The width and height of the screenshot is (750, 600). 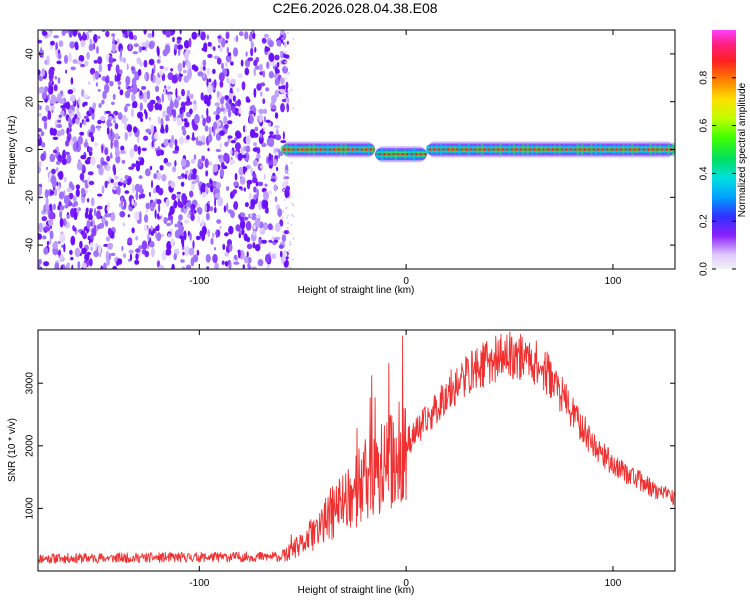 What do you see at coordinates (406, 281) in the screenshot?
I see `spectrogram-x-tick-label: 0` at bounding box center [406, 281].